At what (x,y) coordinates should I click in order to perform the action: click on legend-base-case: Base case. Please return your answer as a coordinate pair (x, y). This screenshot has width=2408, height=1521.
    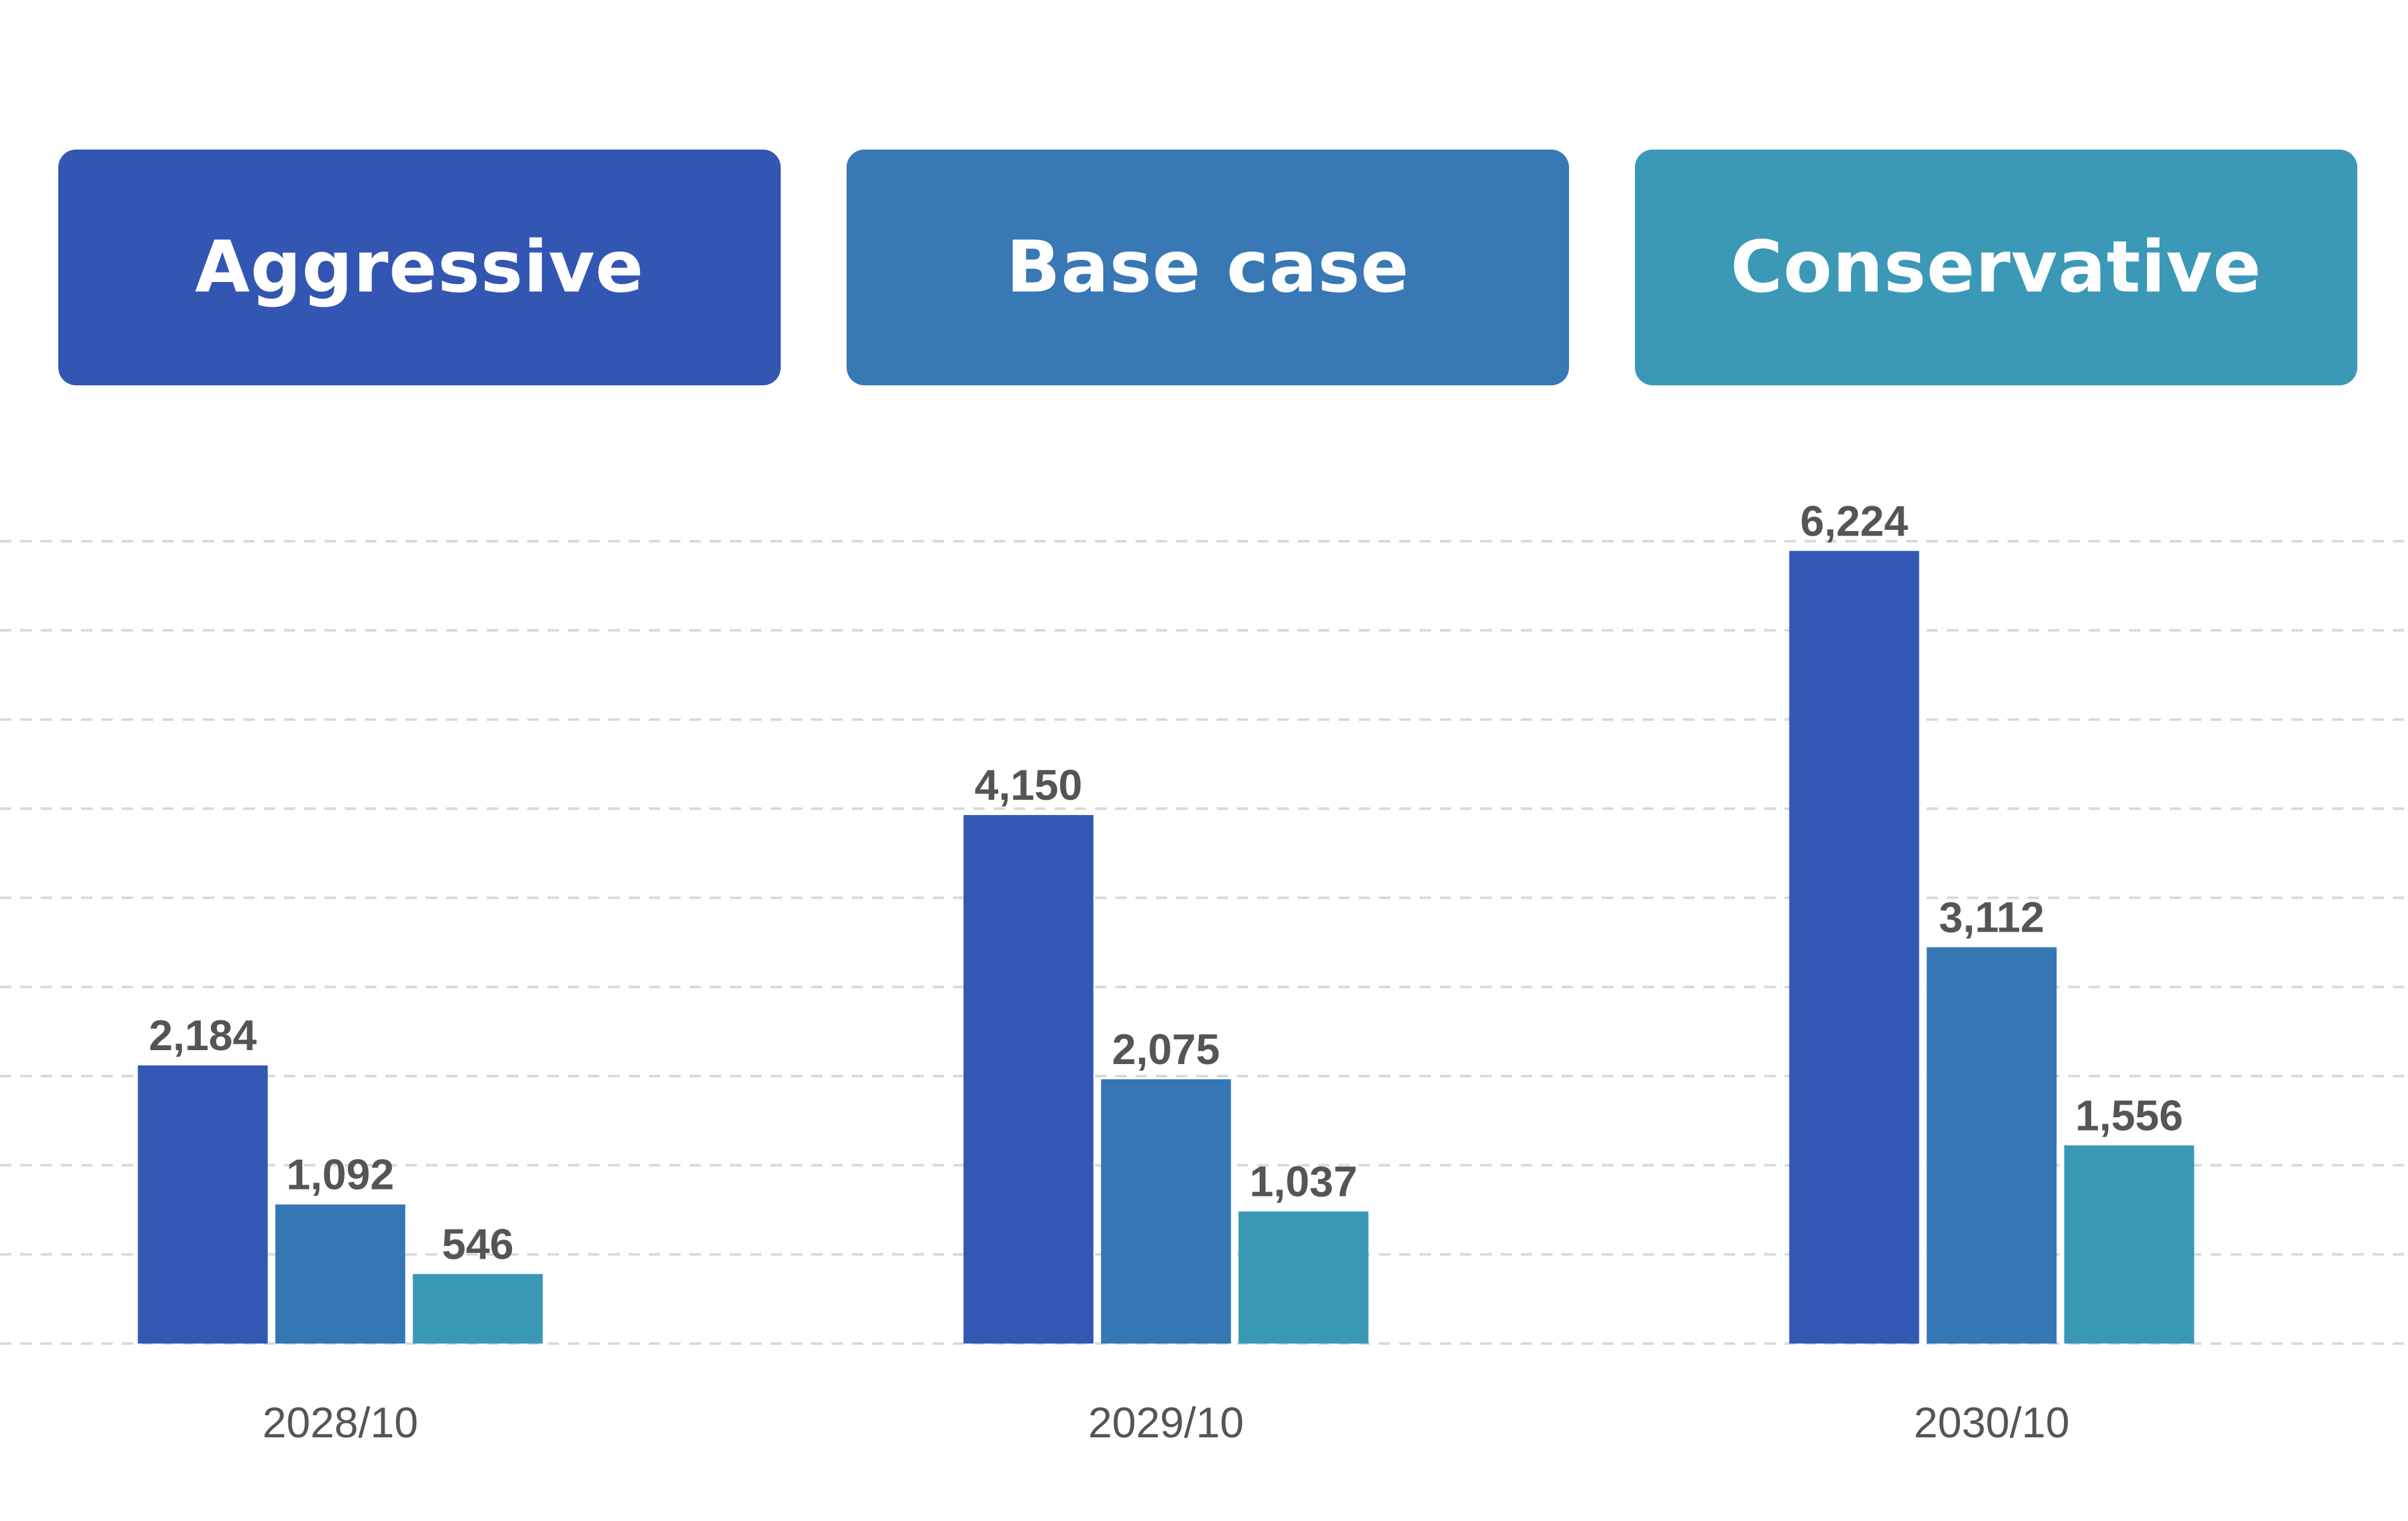
    Looking at the image, I should click on (1208, 267).